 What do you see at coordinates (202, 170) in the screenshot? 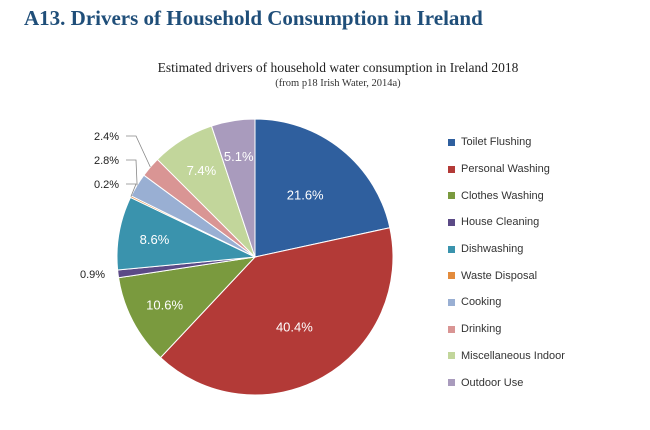
I see `slice-label-miscellaneous-indoor: 7.4%` at bounding box center [202, 170].